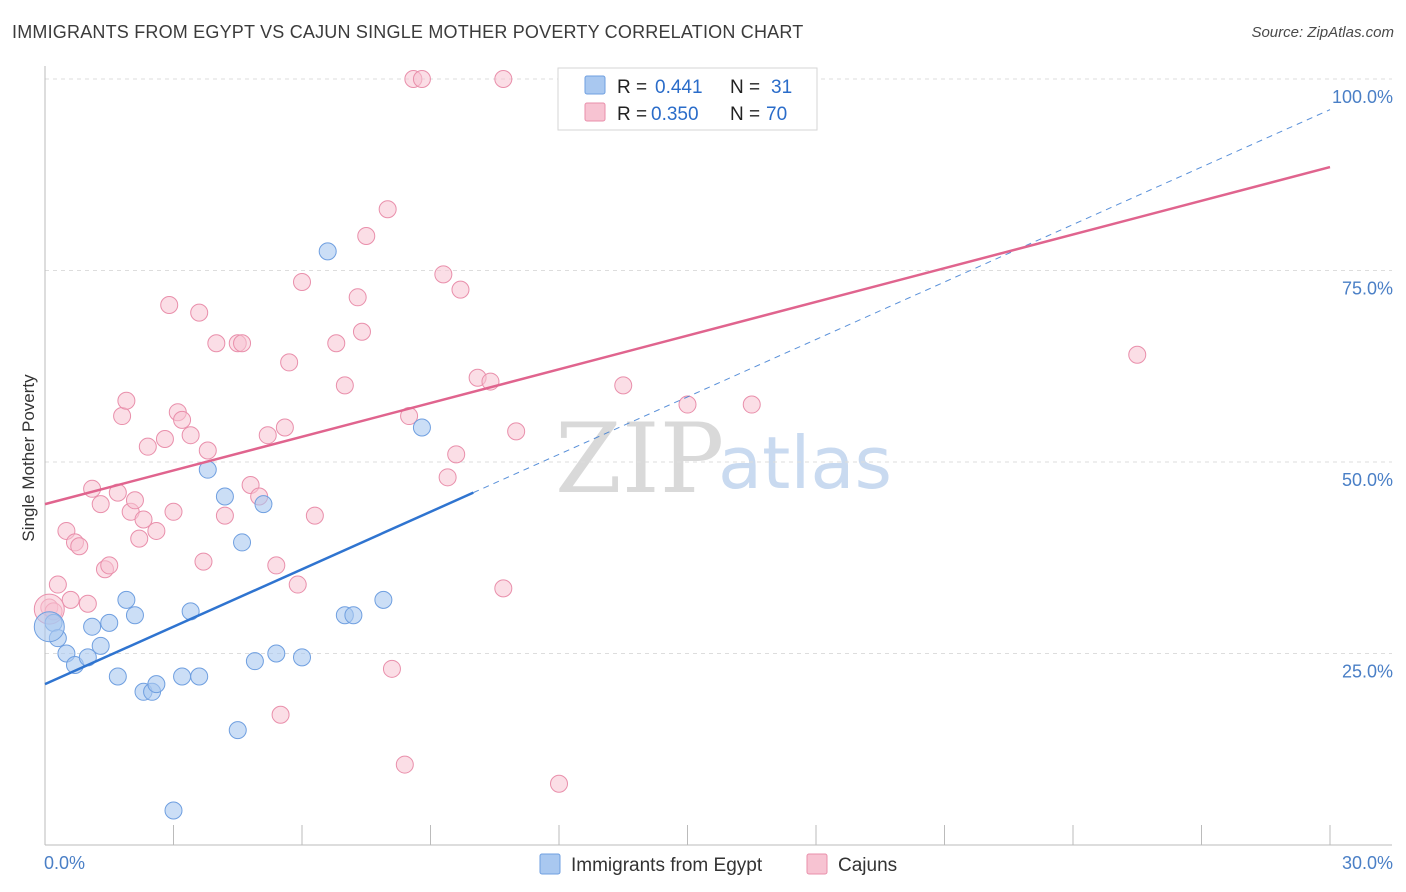  What do you see at coordinates (259, 588) in the screenshot?
I see `egypt-trend-line` at bounding box center [259, 588].